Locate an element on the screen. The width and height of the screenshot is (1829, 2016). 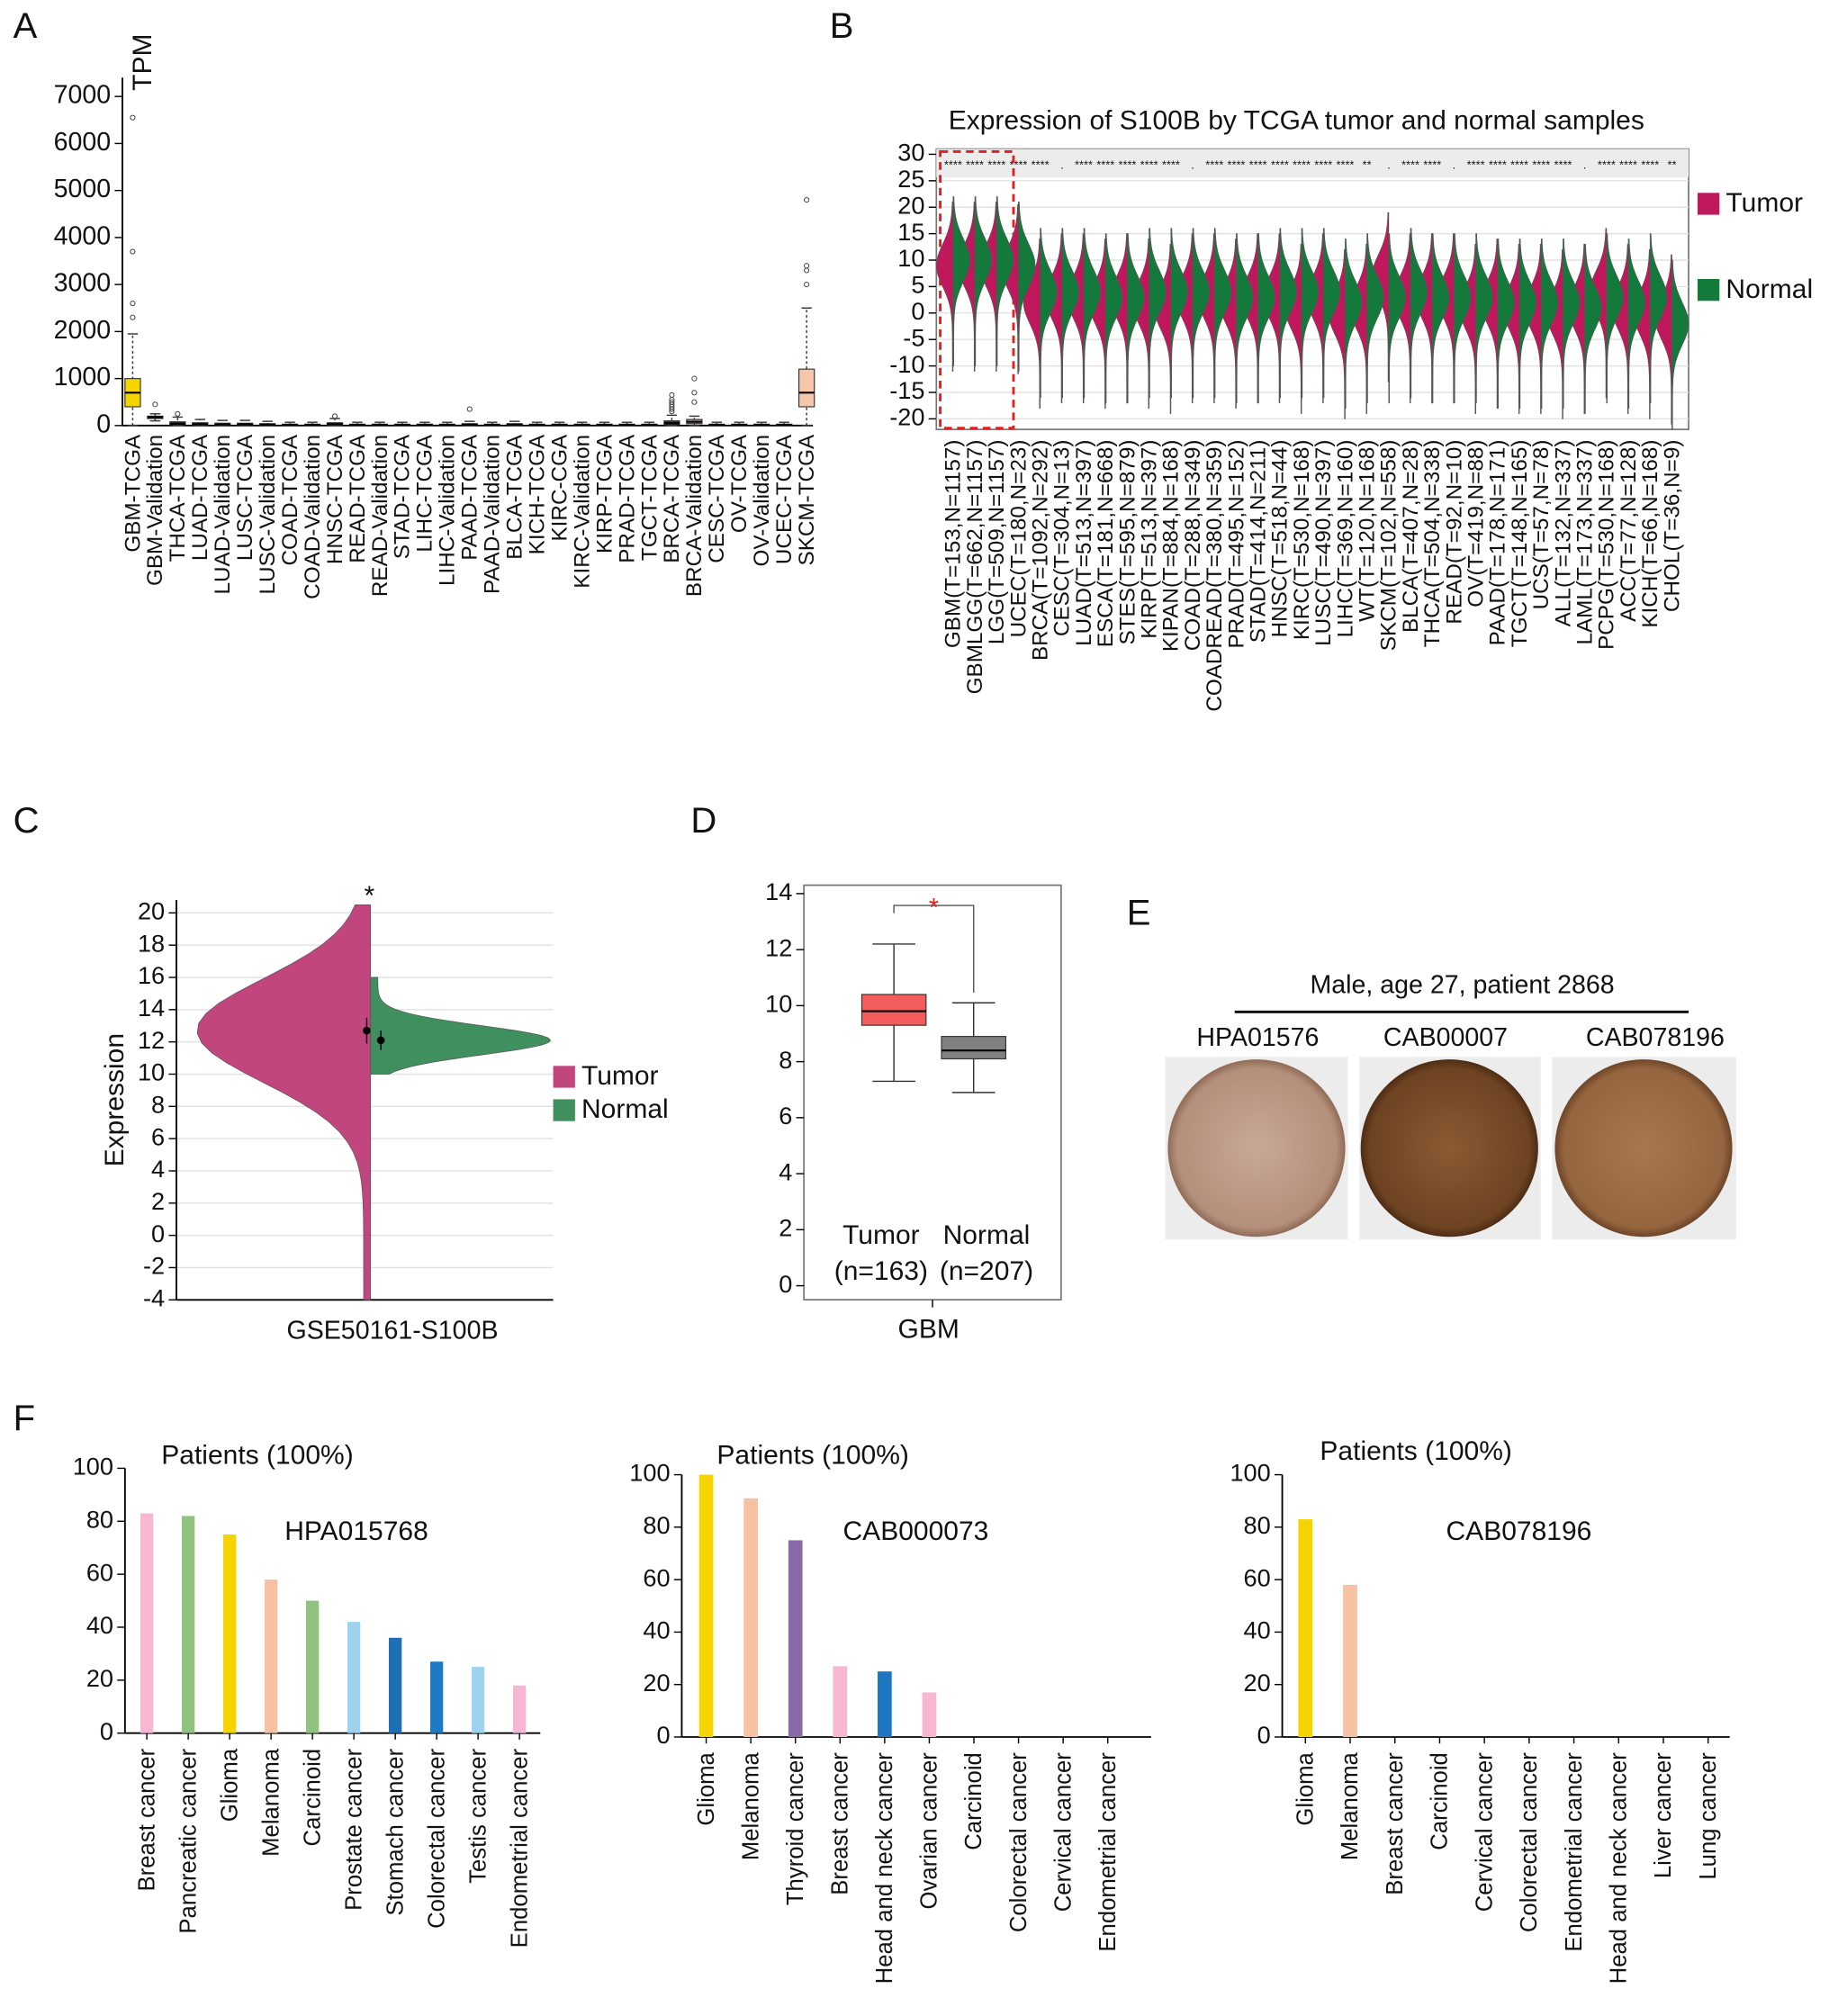
y-tick-label: -15 is located at coordinates (906, 390).